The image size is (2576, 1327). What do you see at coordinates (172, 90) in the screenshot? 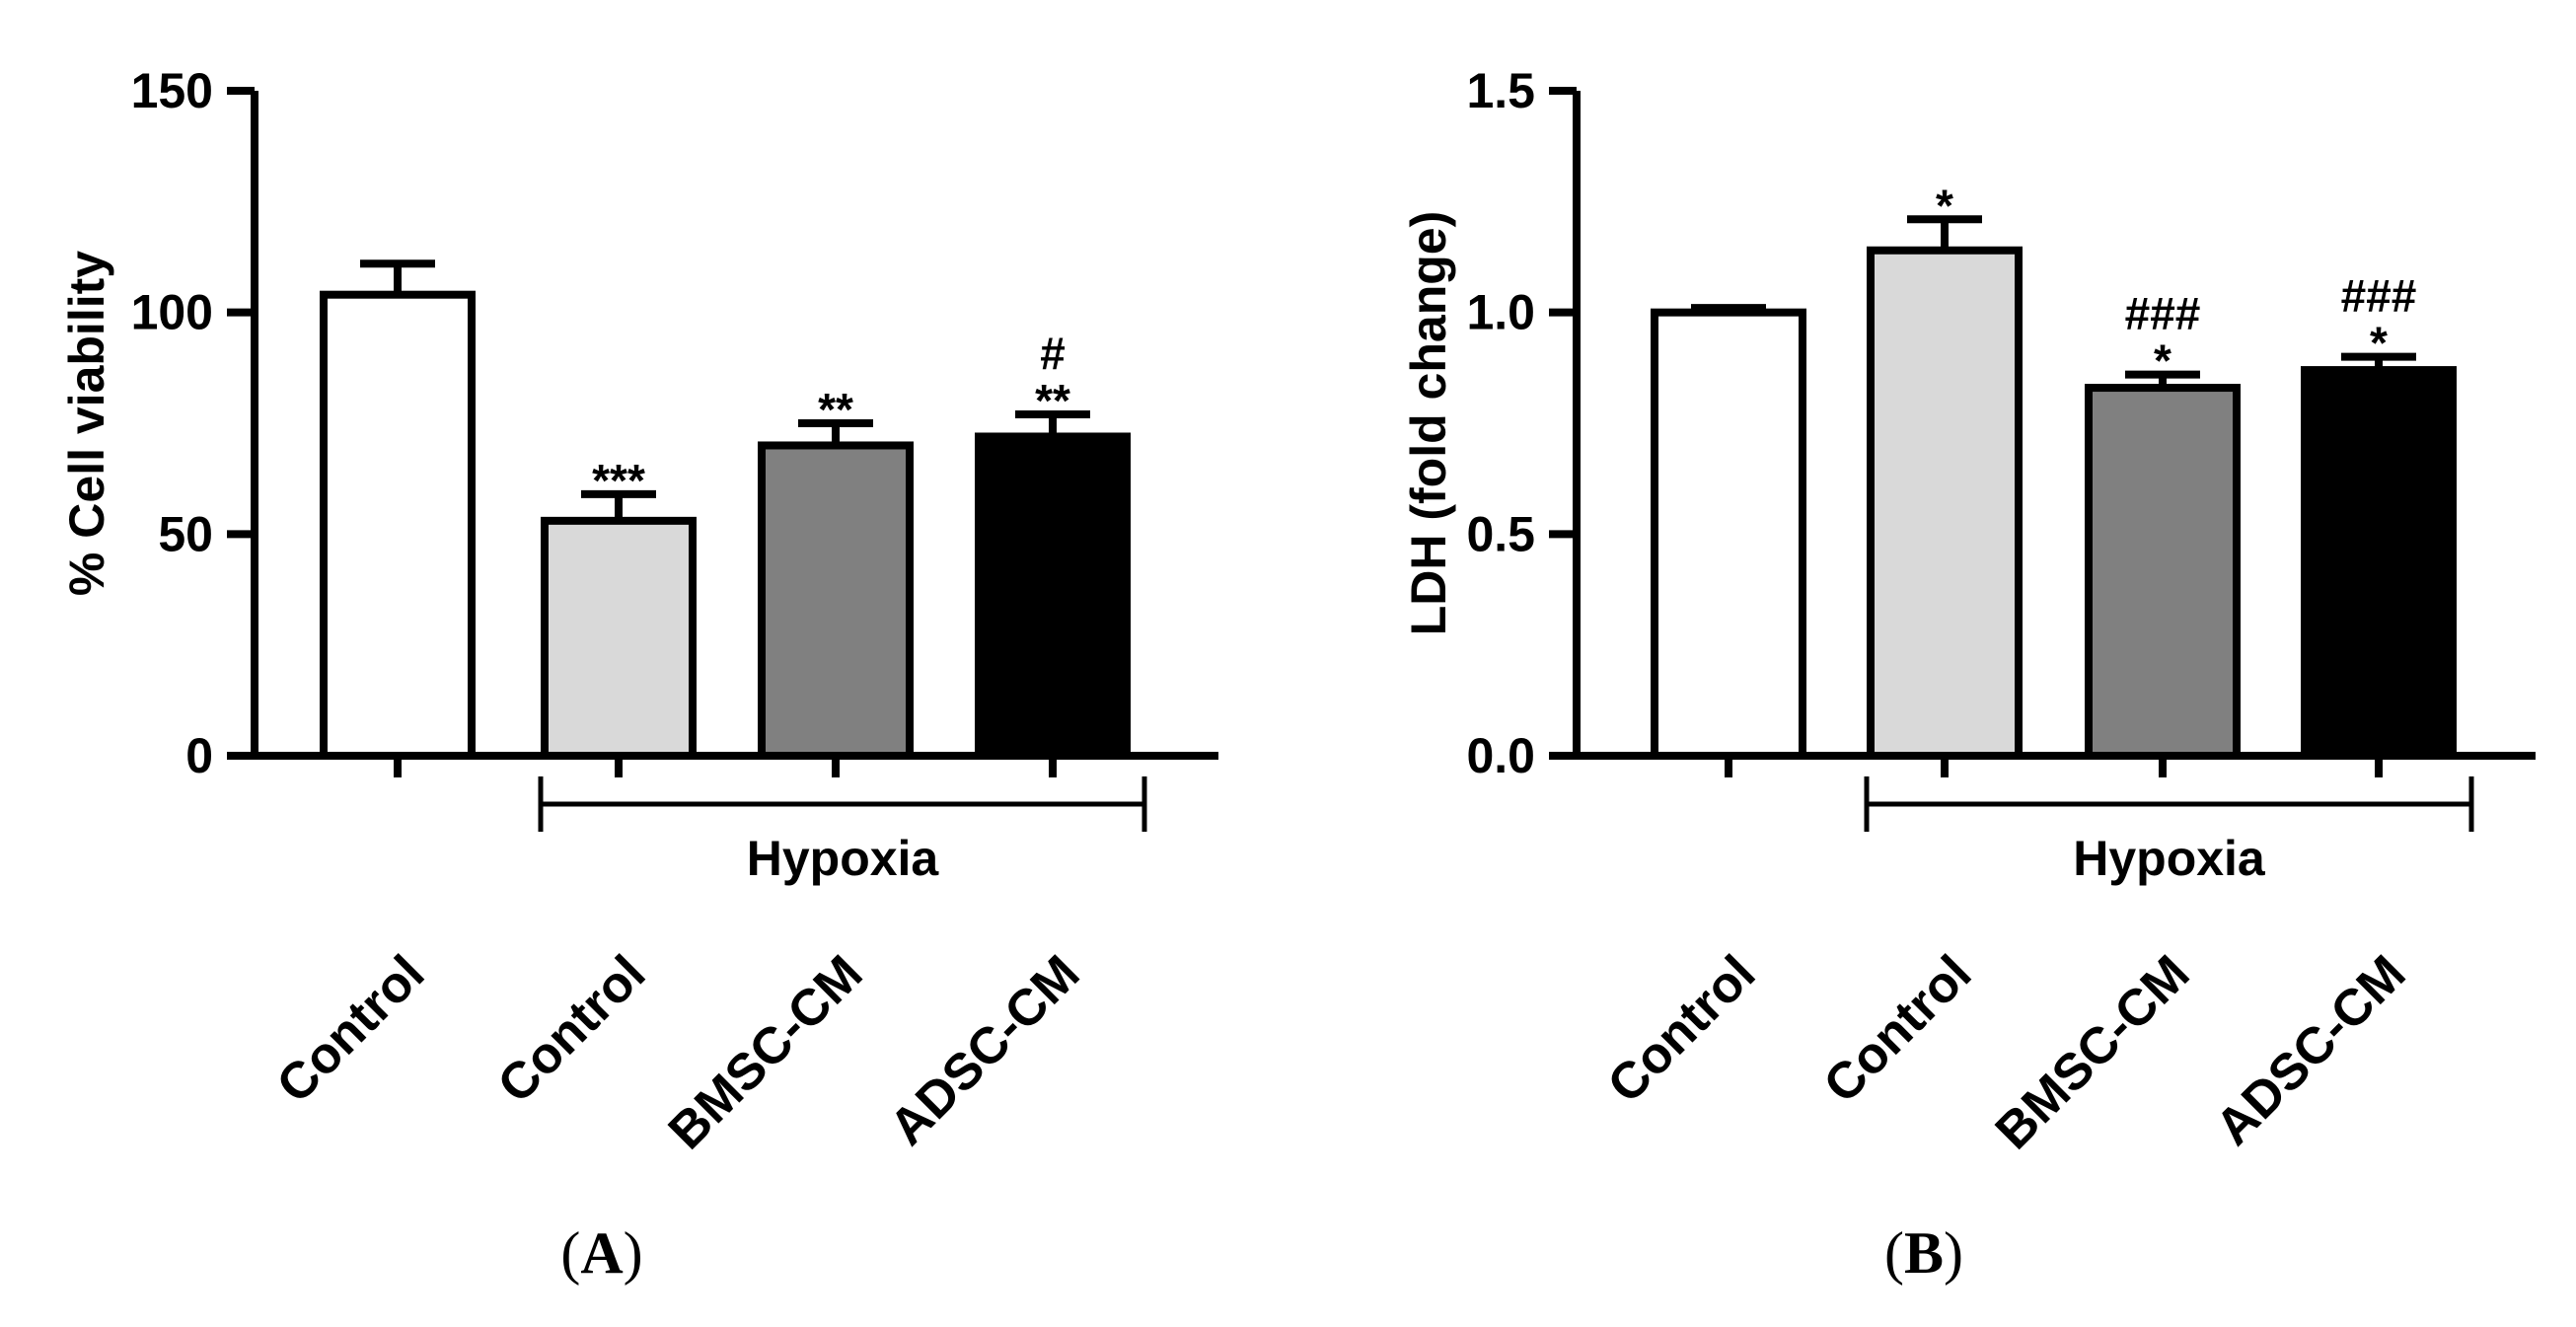
I see `y-tick-label: 150` at bounding box center [172, 90].